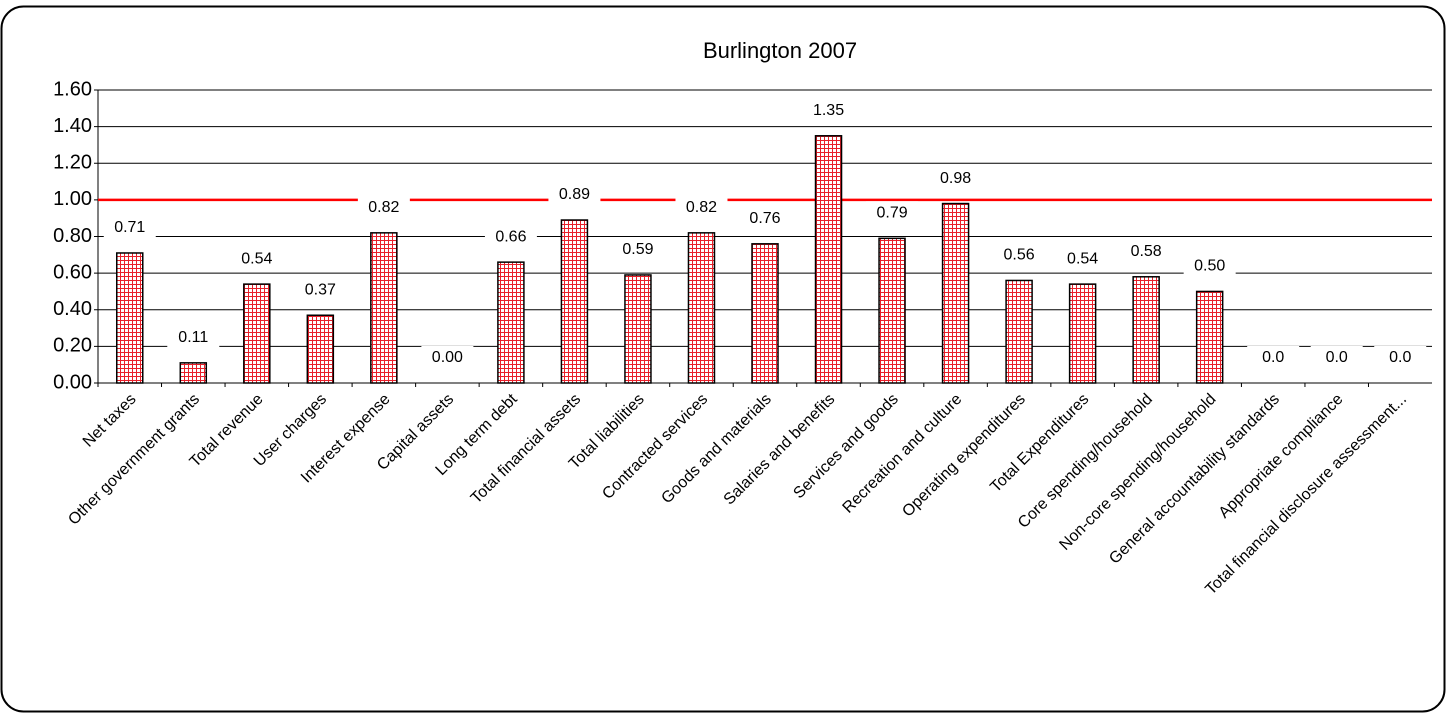 This screenshot has height=720, width=1448. What do you see at coordinates (72, 89) in the screenshot?
I see `y-tick-label: 1.60` at bounding box center [72, 89].